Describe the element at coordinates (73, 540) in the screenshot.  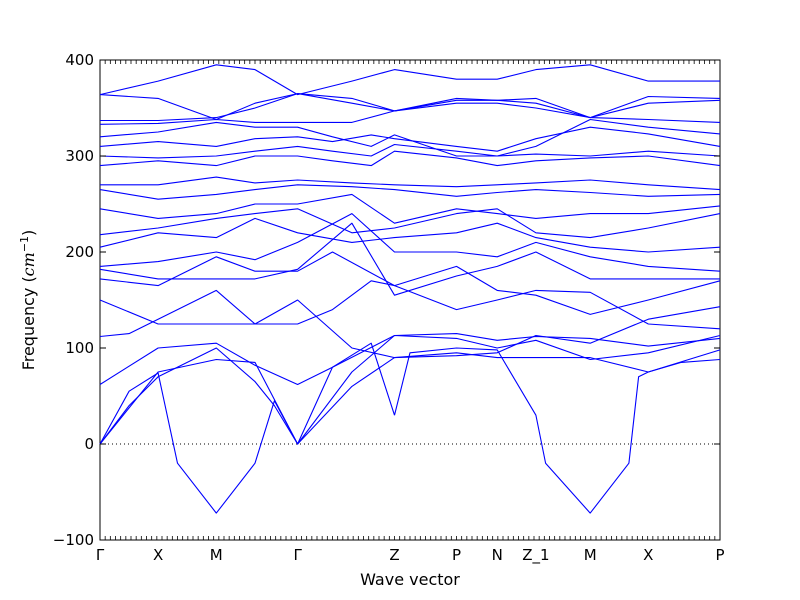
I see `y-tick-label: −100` at that location.